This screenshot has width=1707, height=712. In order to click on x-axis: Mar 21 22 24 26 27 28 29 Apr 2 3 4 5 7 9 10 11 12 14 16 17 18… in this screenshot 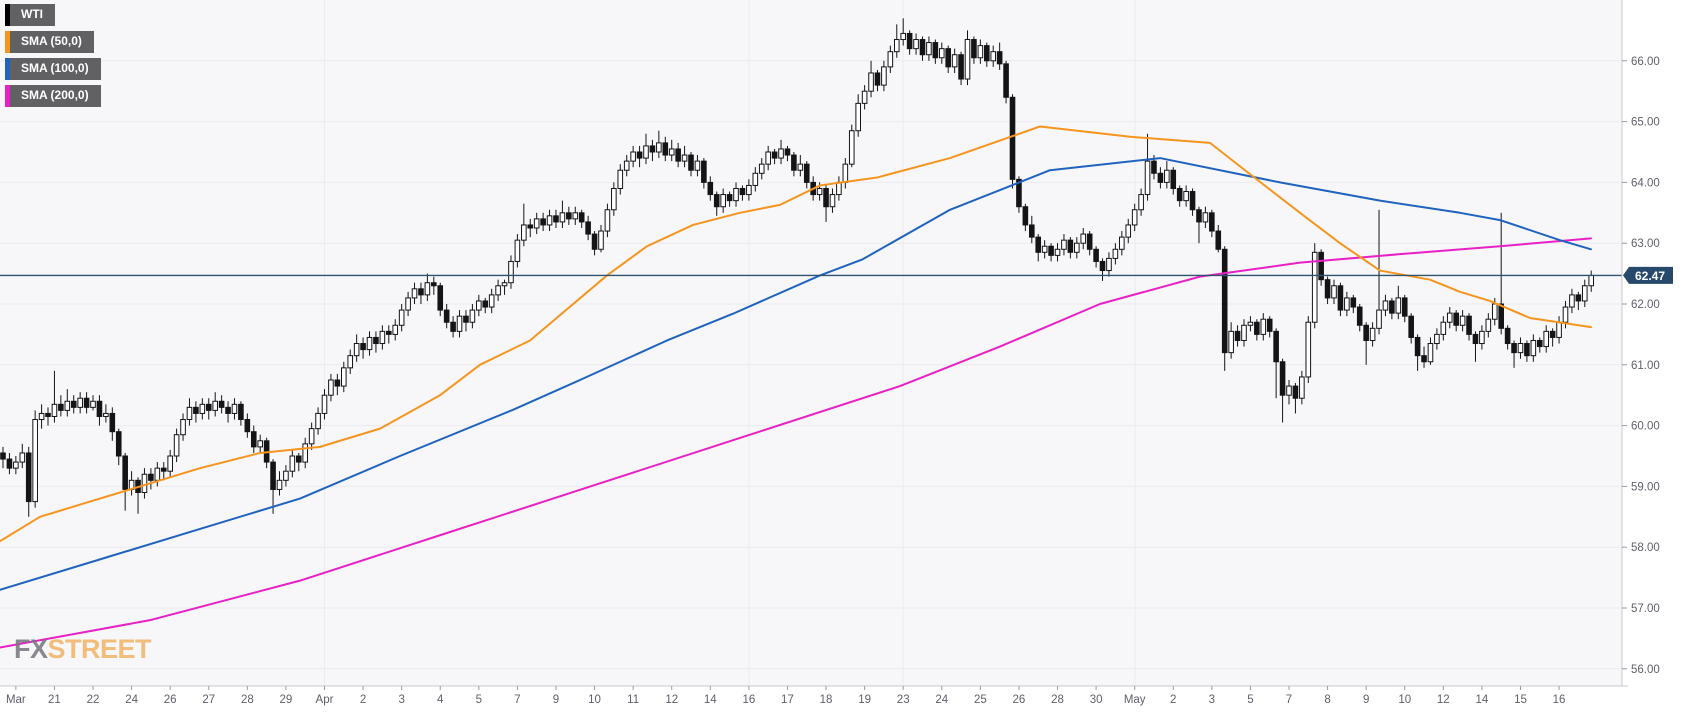, I will do `click(786, 696)`.